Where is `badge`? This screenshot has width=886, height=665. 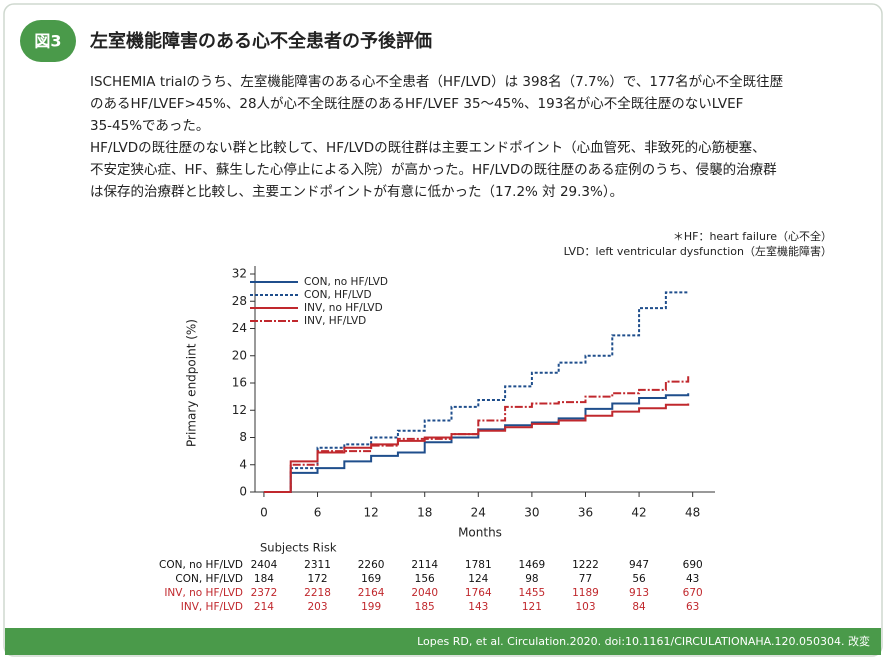 badge is located at coordinates (48, 41).